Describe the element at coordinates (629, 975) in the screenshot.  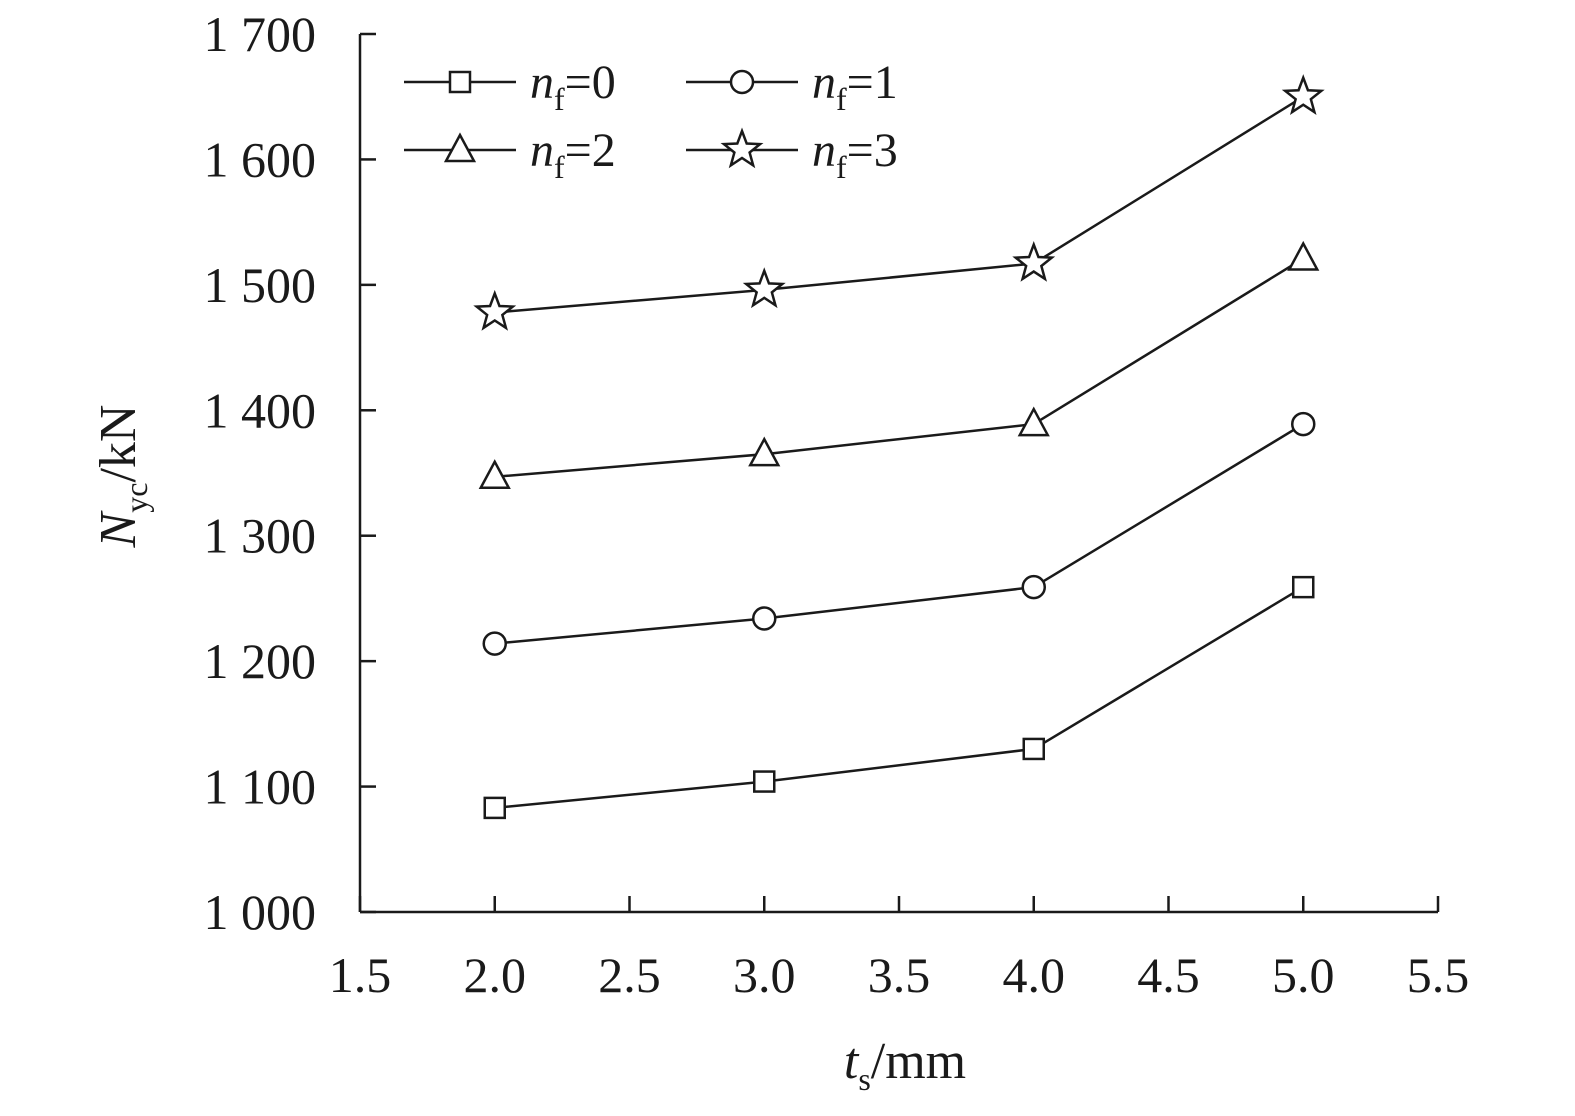
I see `x-tick-label: 2.5` at that location.